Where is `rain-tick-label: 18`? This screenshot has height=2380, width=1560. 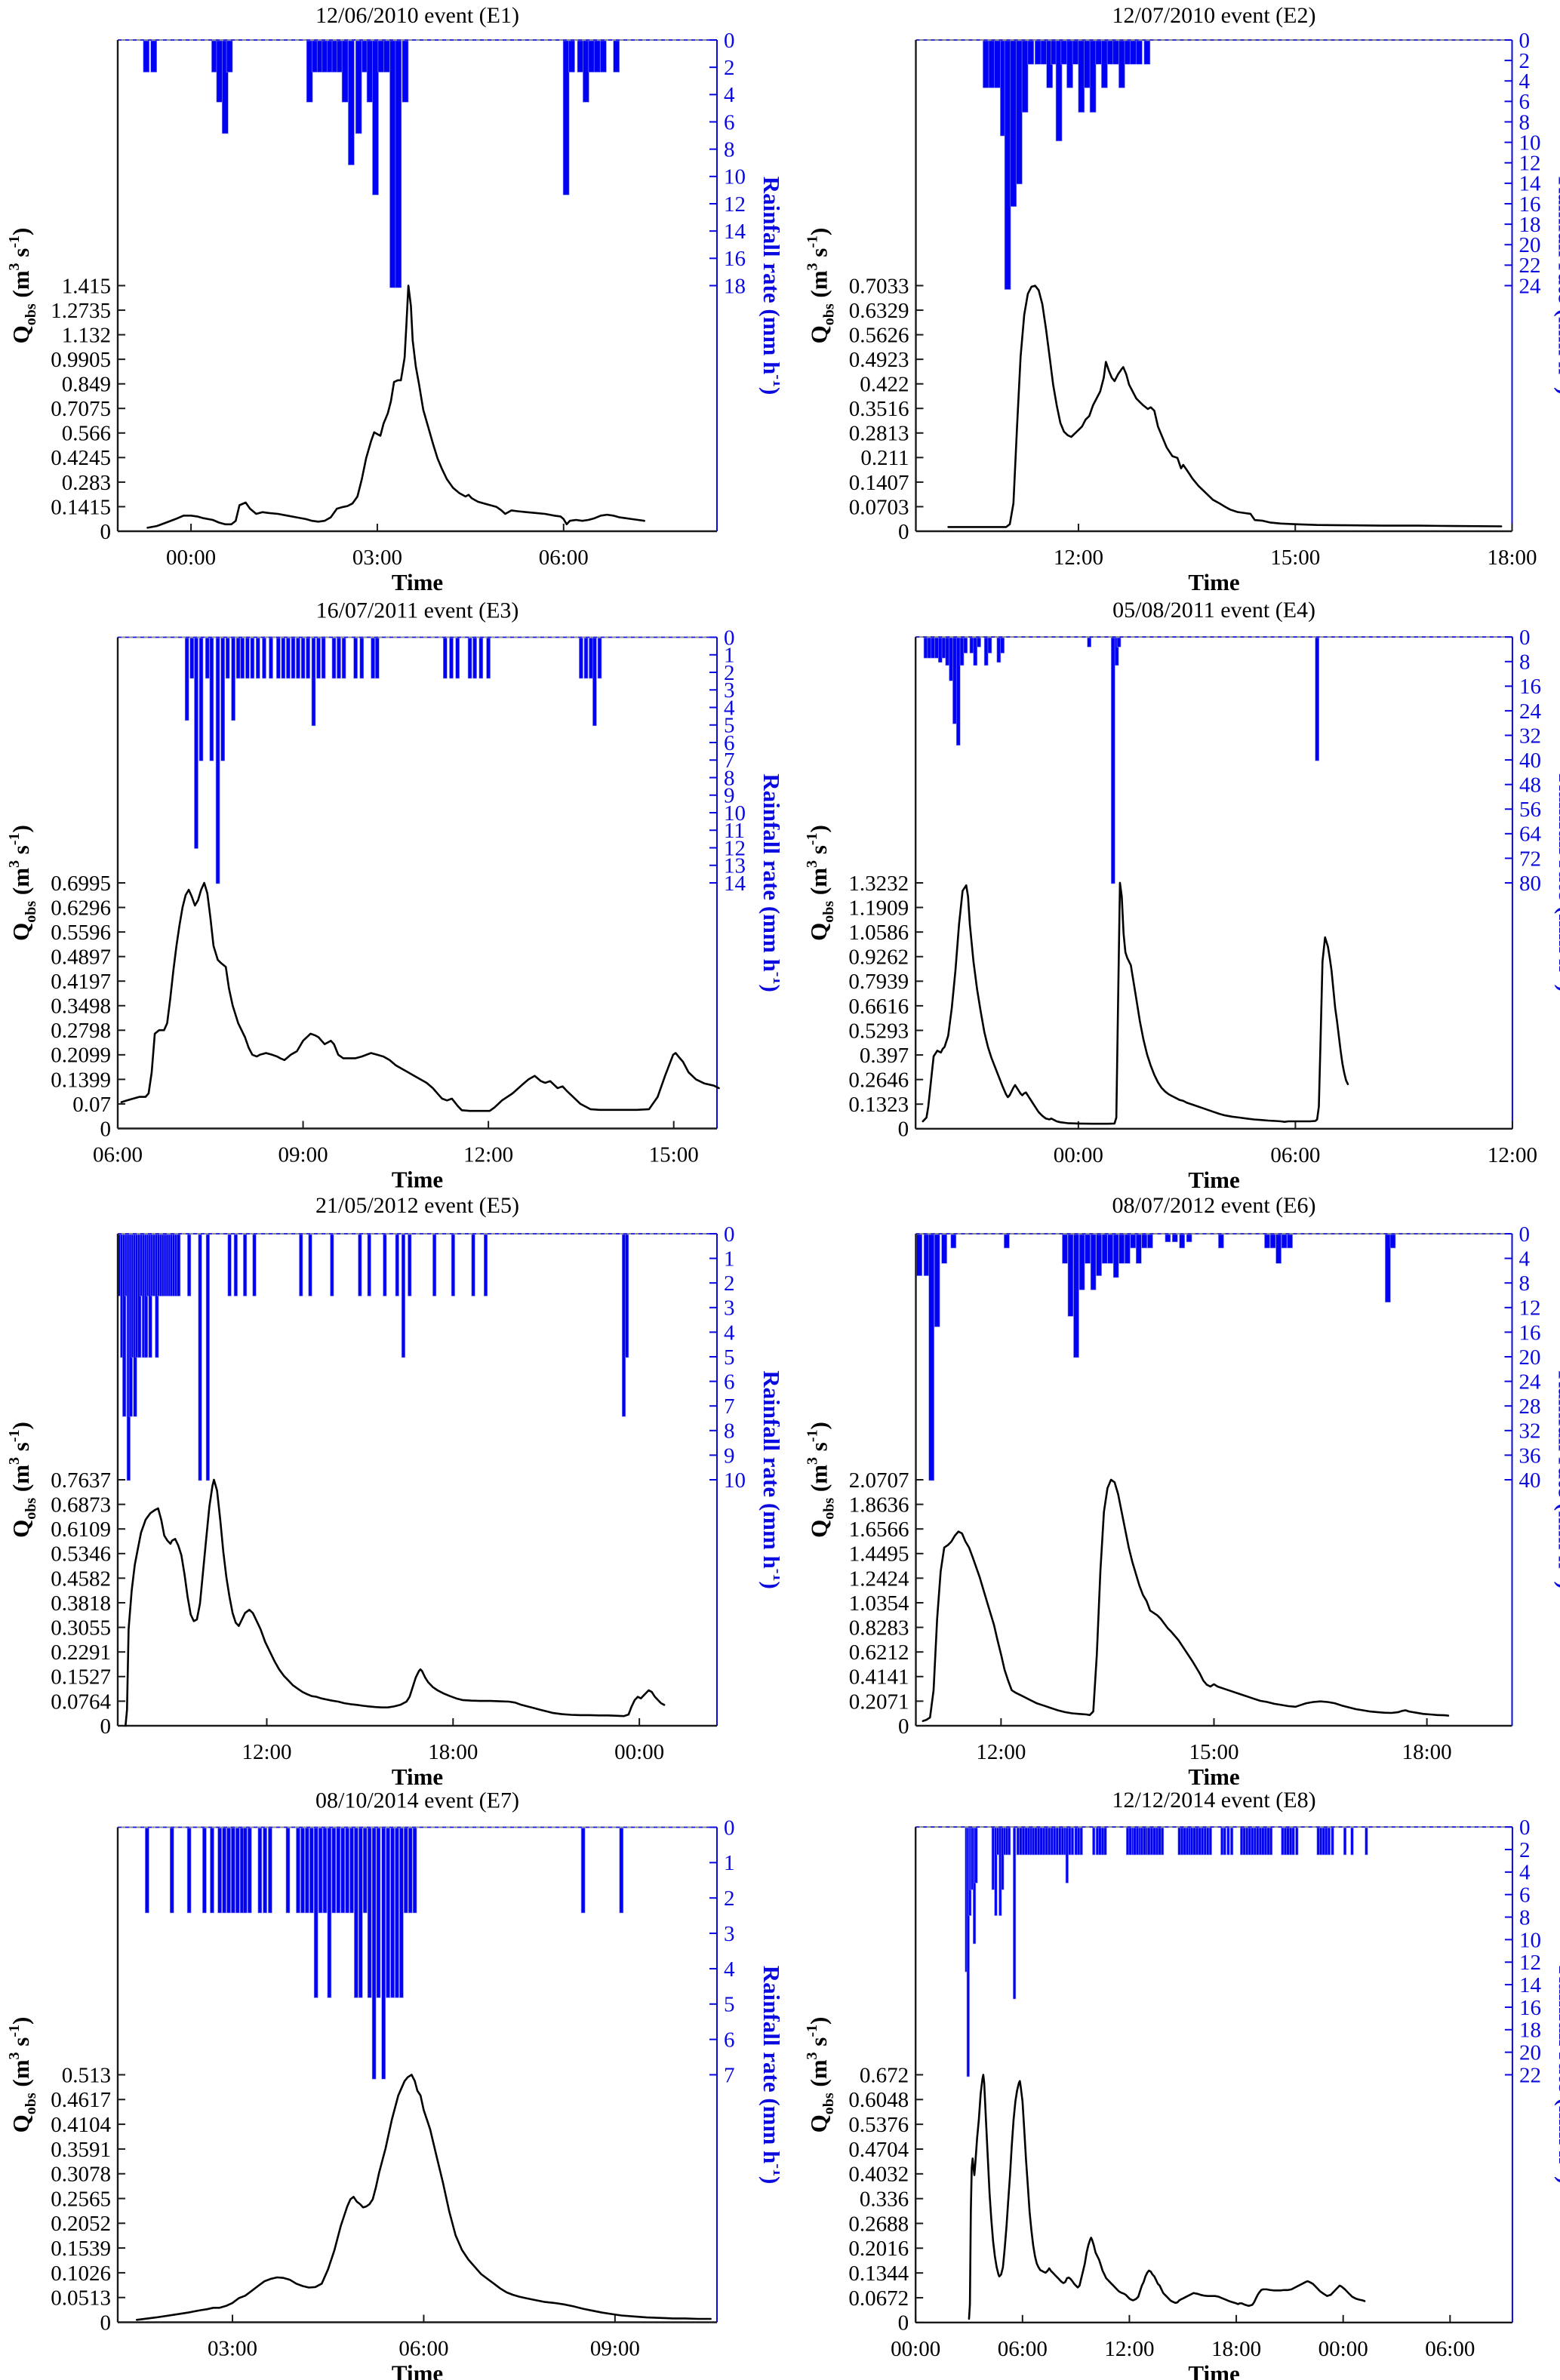 rain-tick-label: 18 is located at coordinates (735, 286).